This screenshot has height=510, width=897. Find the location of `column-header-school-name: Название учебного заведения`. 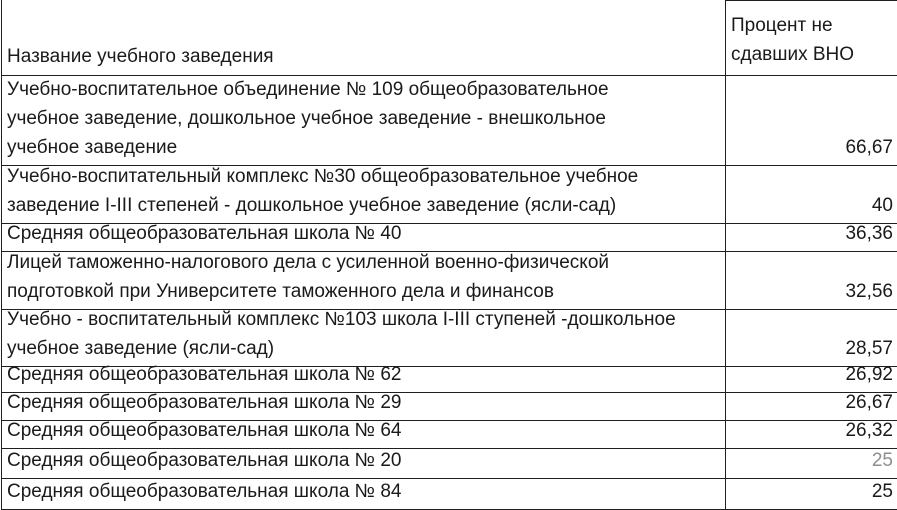

column-header-school-name: Название учебного заведения is located at coordinates (363, 38).